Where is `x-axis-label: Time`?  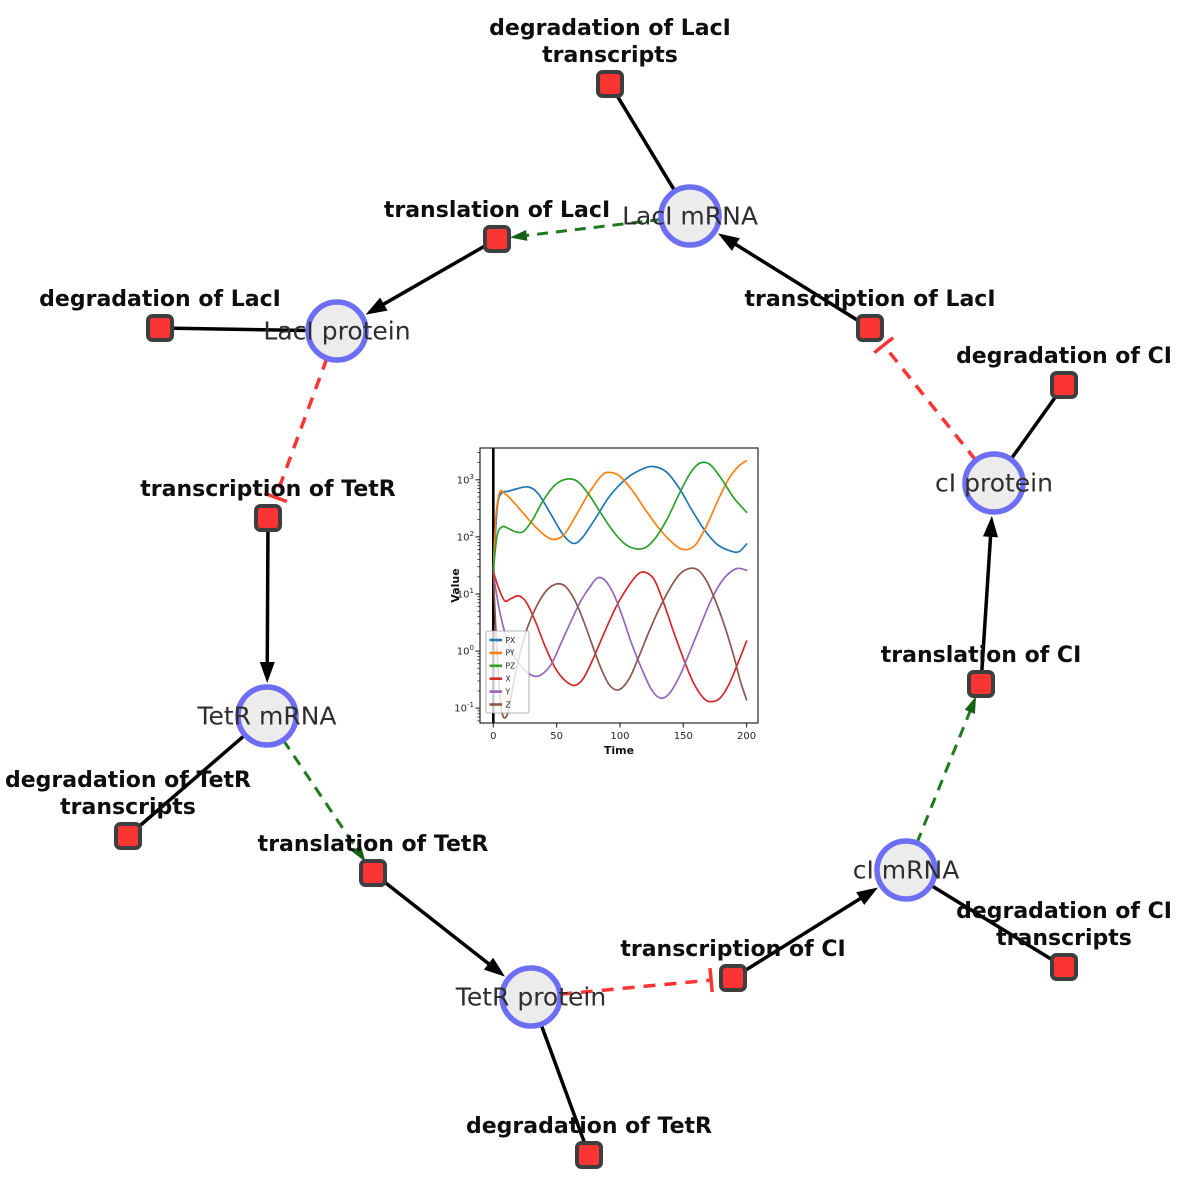 x-axis-label: Time is located at coordinates (619, 750).